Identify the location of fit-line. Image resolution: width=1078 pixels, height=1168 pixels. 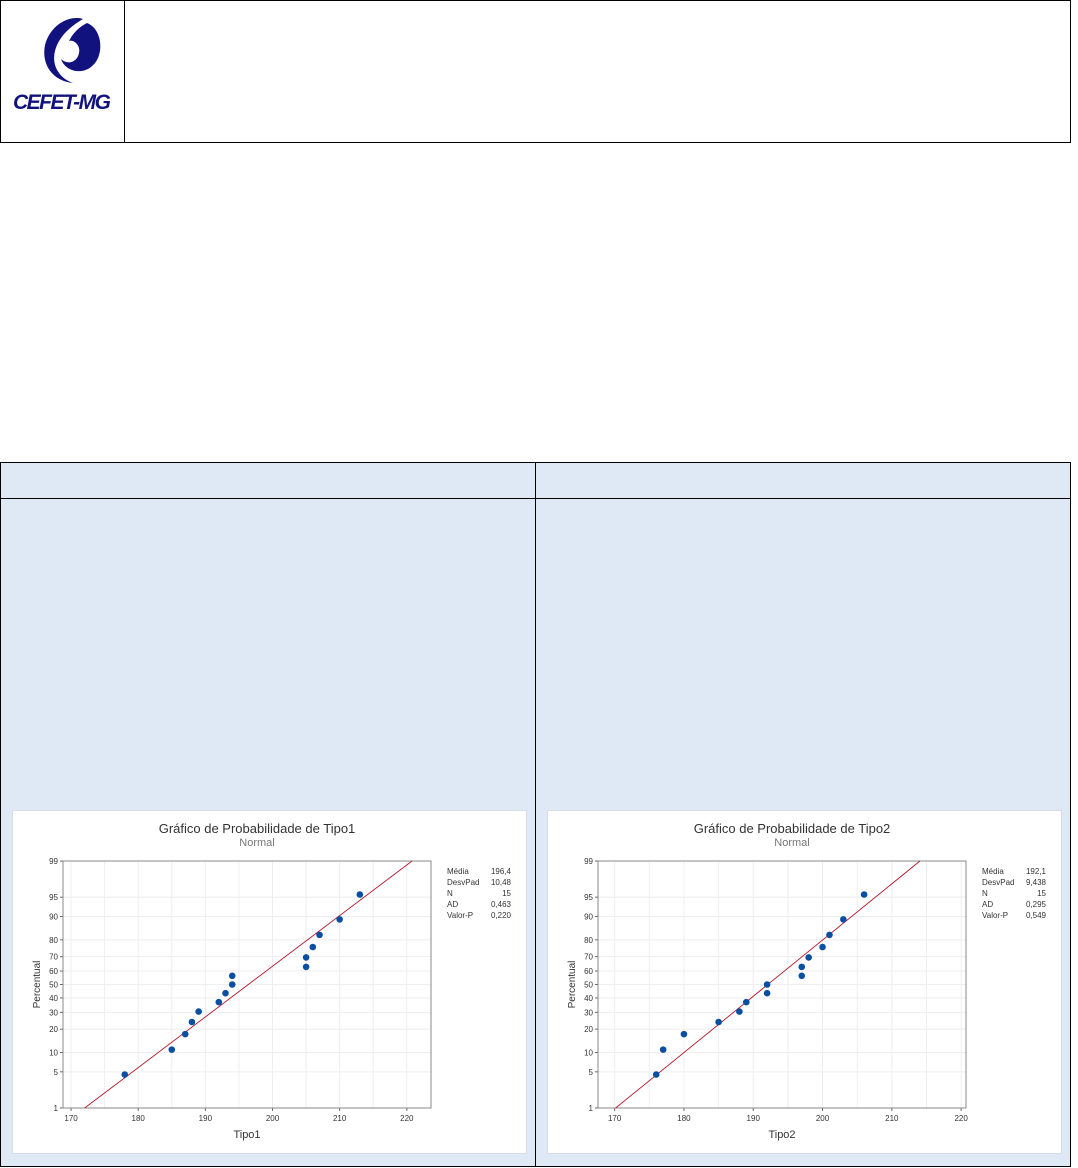
(248, 984).